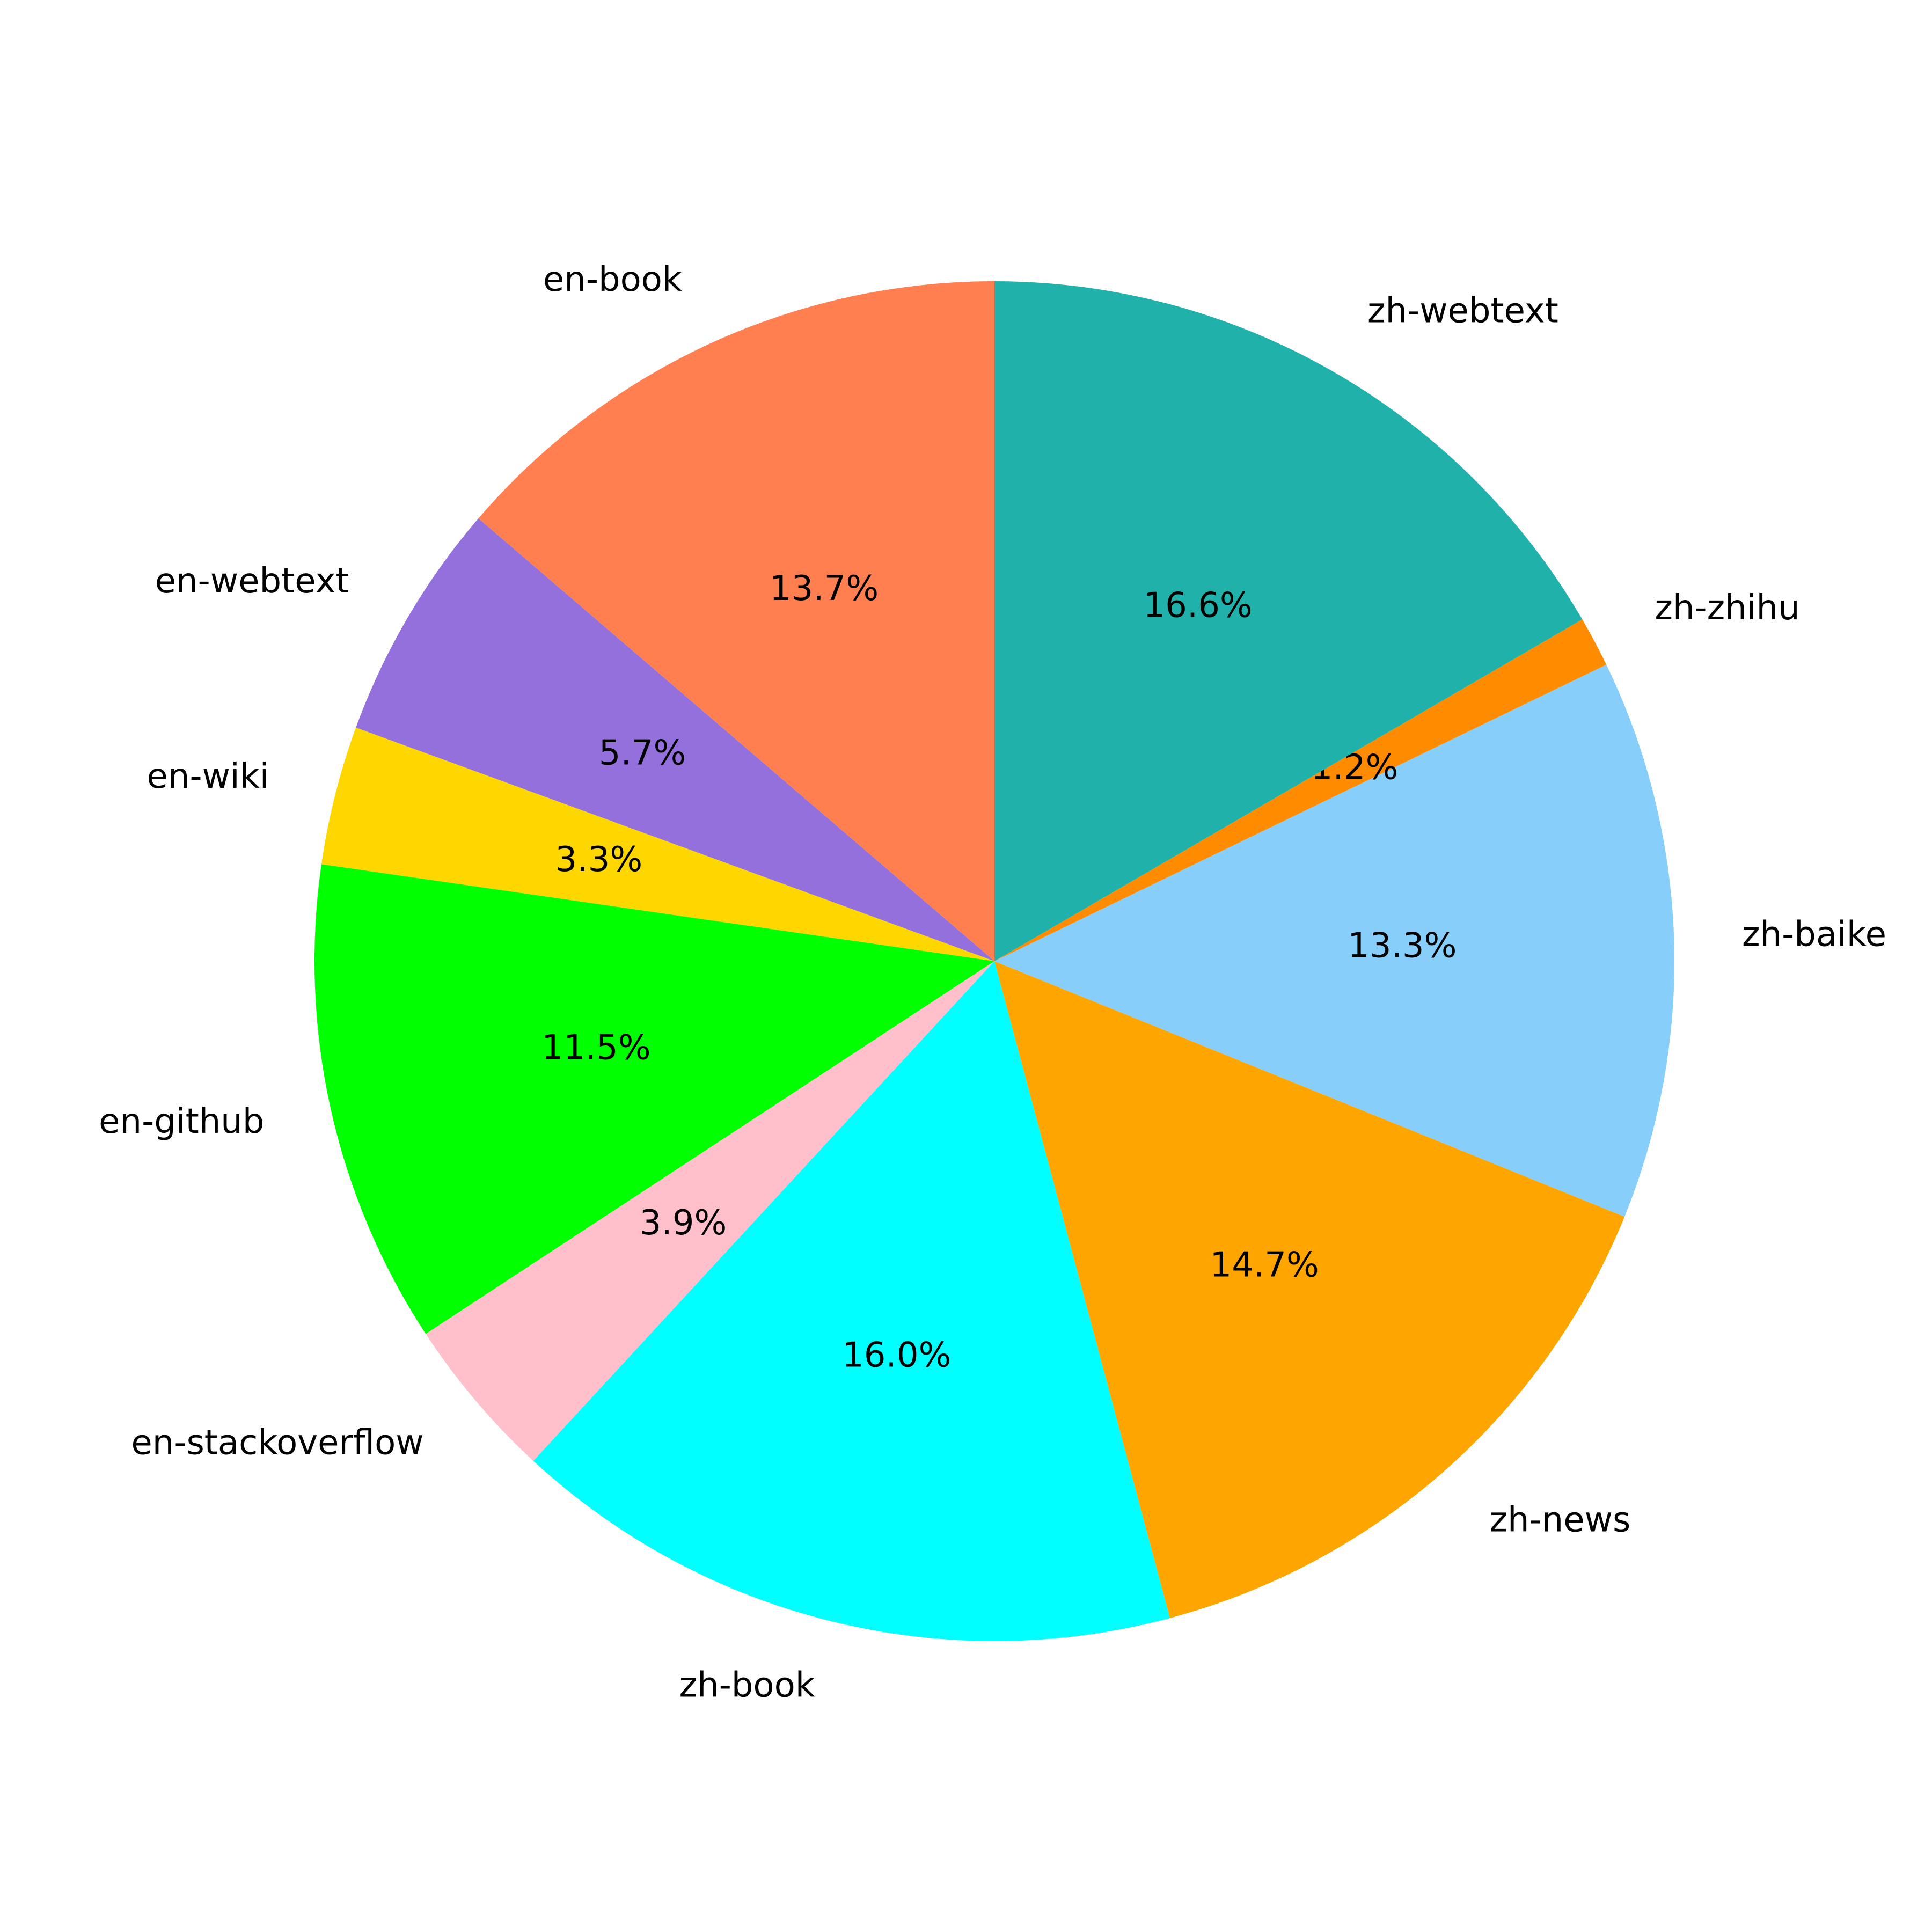  Describe the element at coordinates (1814, 935) in the screenshot. I see `slice-label: zh-baike` at that location.